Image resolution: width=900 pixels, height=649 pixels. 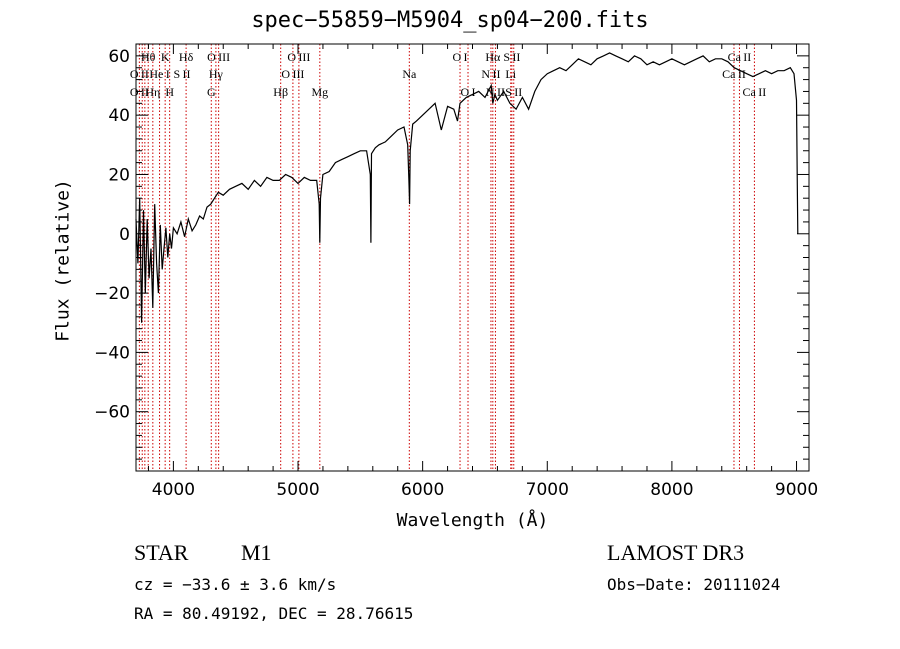 I want to click on spectral-line-label: Hβ, so click(x=280, y=92).